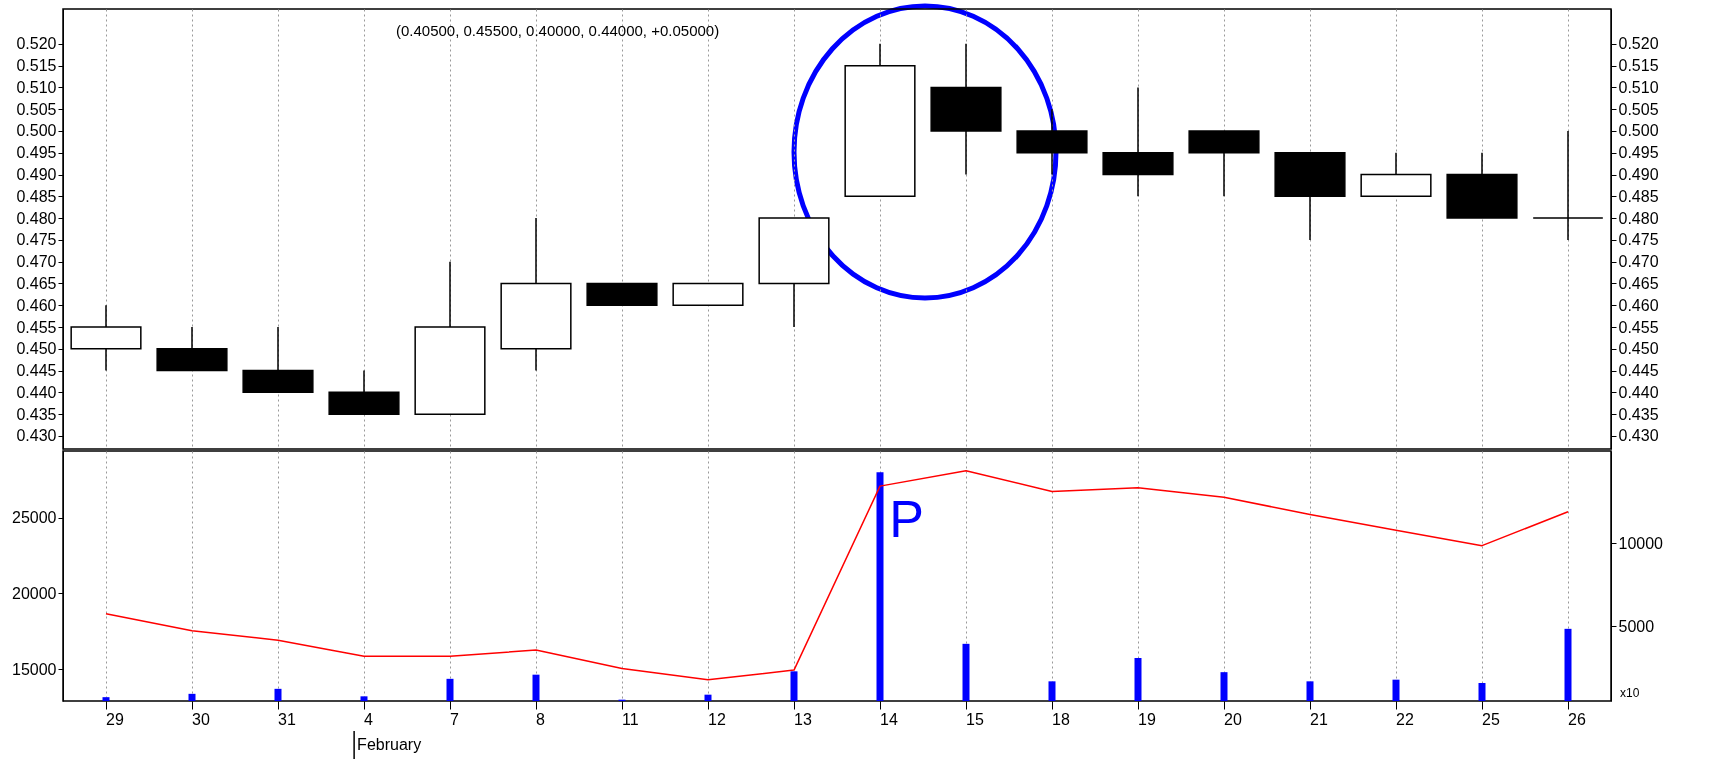 The height and width of the screenshot is (780, 1734). What do you see at coordinates (36, 196) in the screenshot?
I see `y-tick-label: 0.485` at bounding box center [36, 196].